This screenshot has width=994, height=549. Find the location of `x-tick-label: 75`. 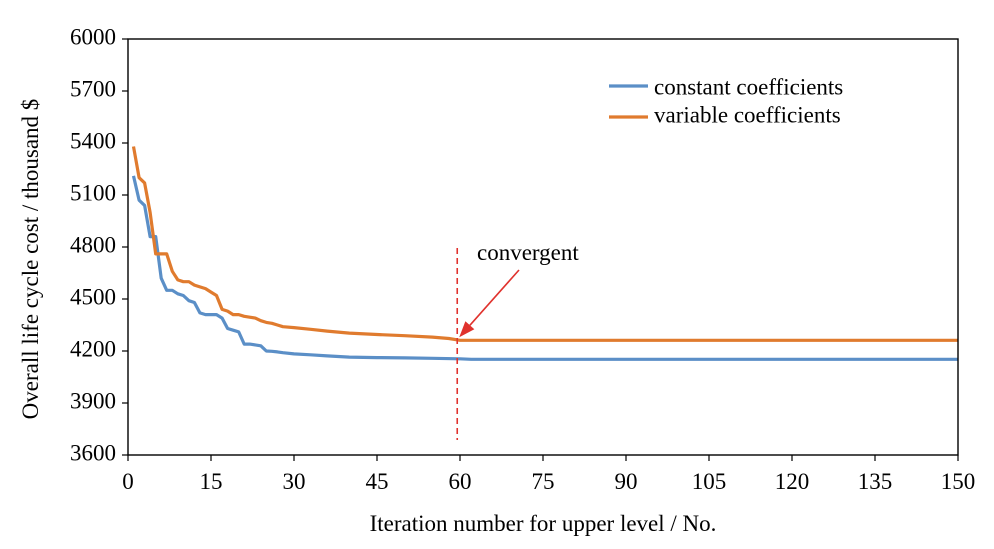

x-tick-label: 75 is located at coordinates (543, 481).